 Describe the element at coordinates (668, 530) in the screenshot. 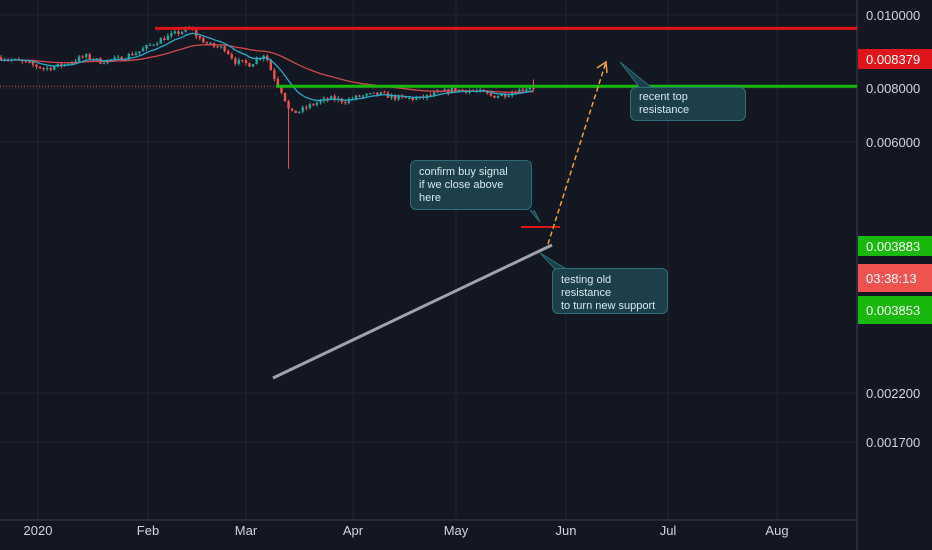

I see `x-tick-label: Jul` at that location.